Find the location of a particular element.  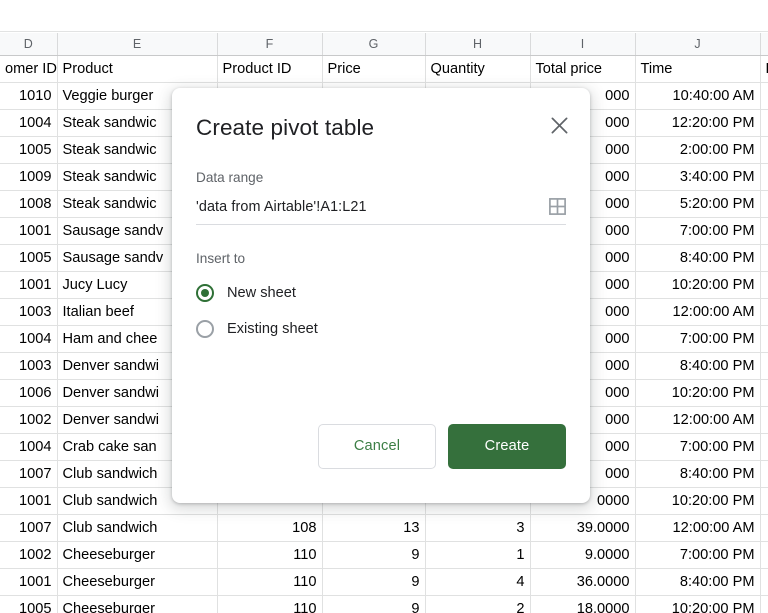

close-icon is located at coordinates (559, 125).